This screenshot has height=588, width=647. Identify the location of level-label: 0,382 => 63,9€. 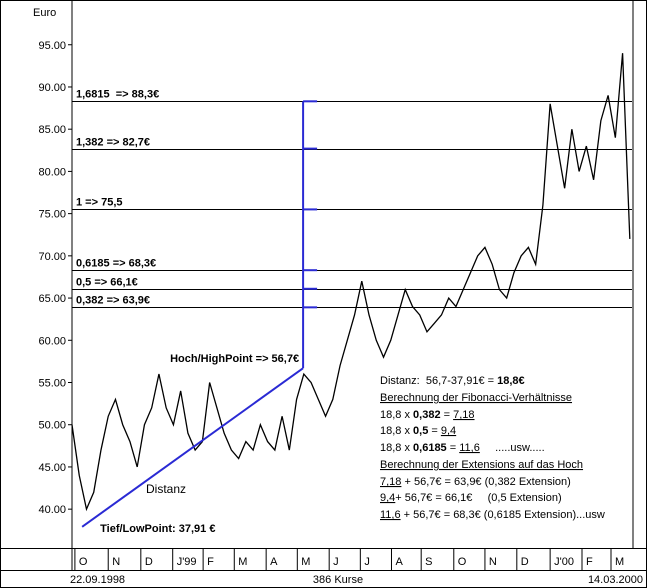
(113, 301).